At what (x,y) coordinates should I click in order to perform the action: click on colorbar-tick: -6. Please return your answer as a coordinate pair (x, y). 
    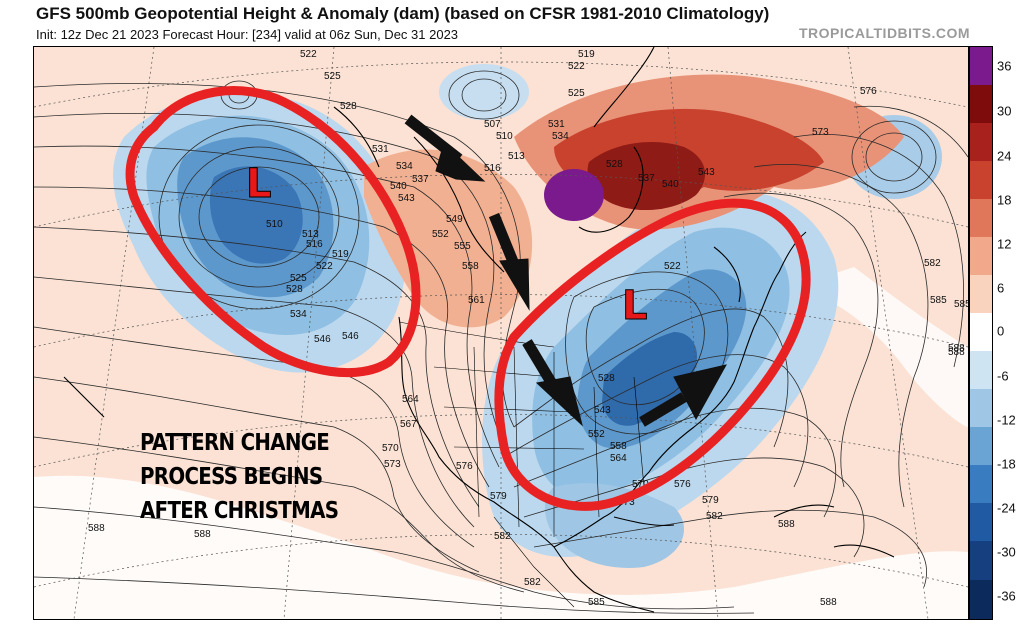
    Looking at the image, I should click on (1003, 376).